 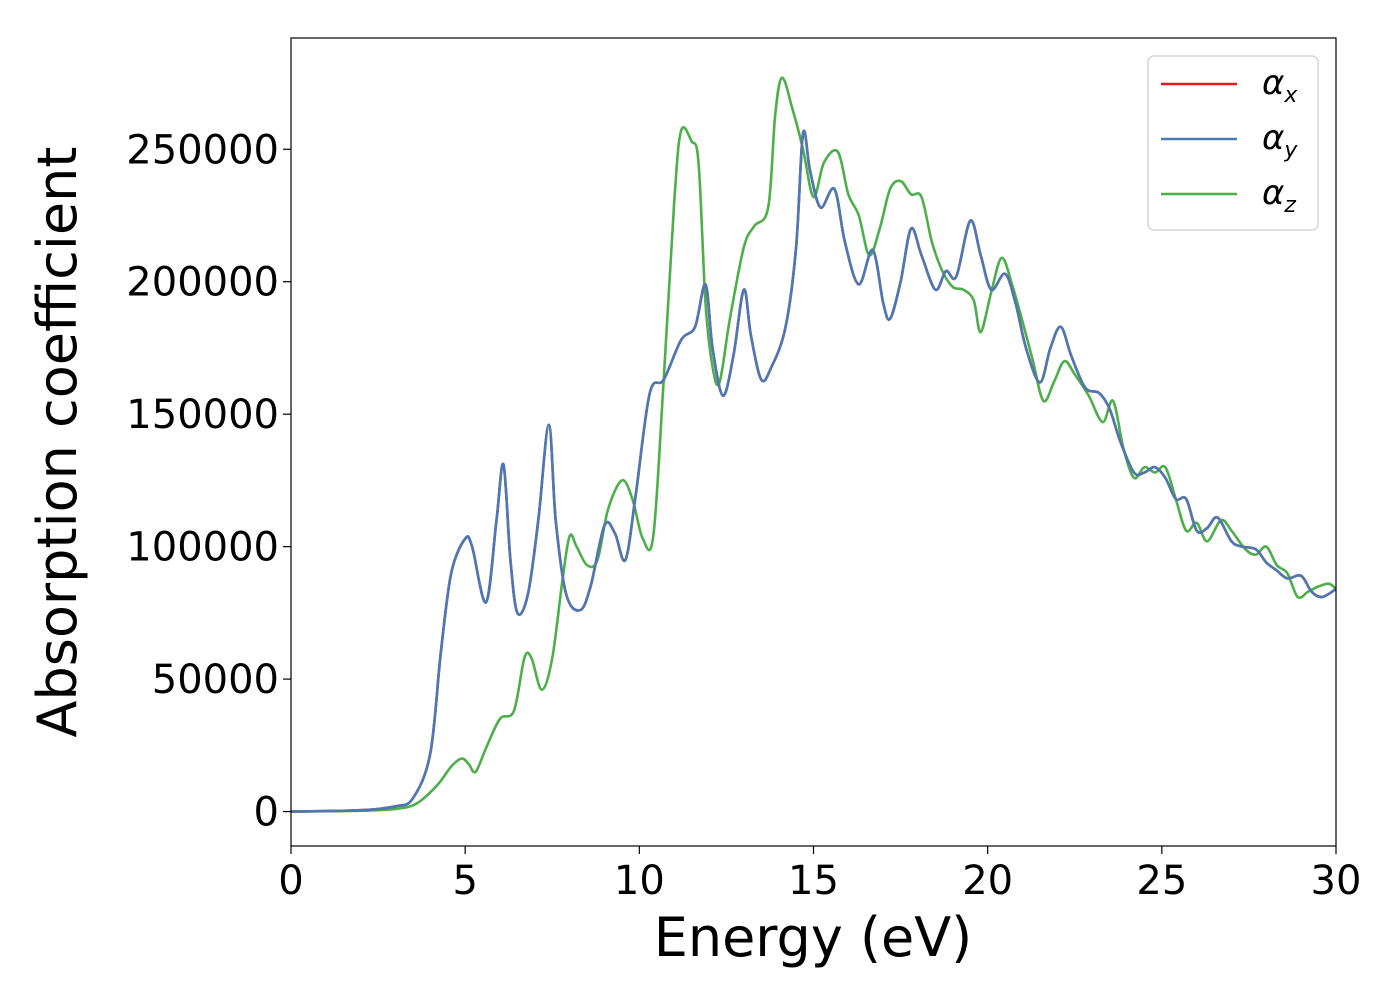 What do you see at coordinates (215, 680) in the screenshot?
I see `y-tick-label: 50000` at bounding box center [215, 680].